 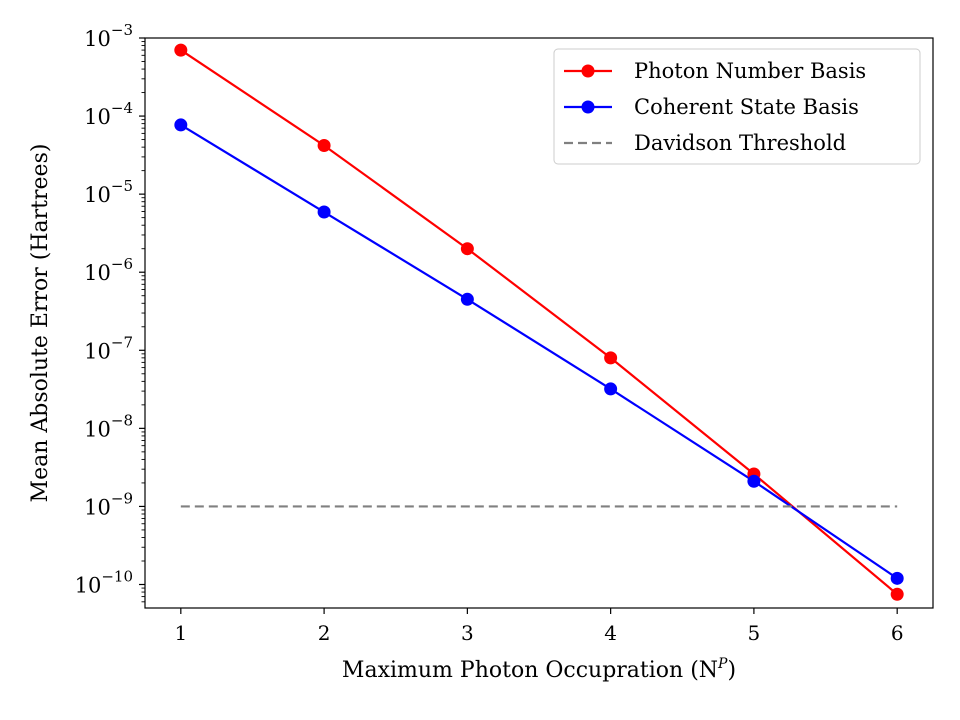 I want to click on y-axis-label: Mean Absolute Error (Hartrees), so click(x=40, y=323).